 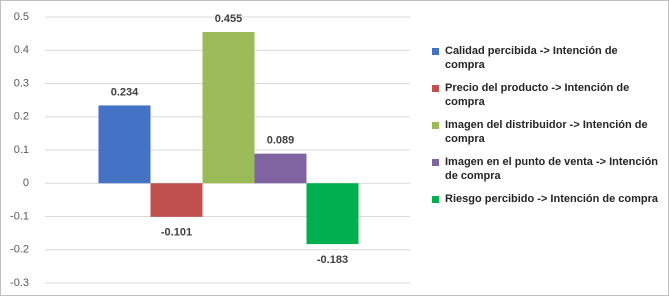 What do you see at coordinates (531, 58) in the screenshot?
I see `legend-label: Calidad percibida -> Intención de compra` at bounding box center [531, 58].